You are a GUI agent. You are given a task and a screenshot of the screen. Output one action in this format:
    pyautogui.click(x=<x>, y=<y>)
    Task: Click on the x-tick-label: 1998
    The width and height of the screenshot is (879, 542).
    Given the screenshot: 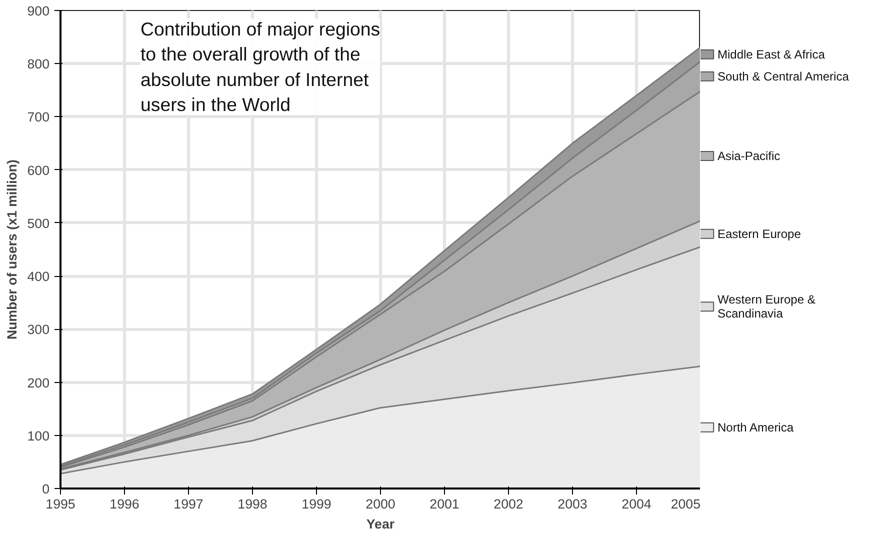 What is the action you would take?
    pyautogui.click(x=253, y=504)
    